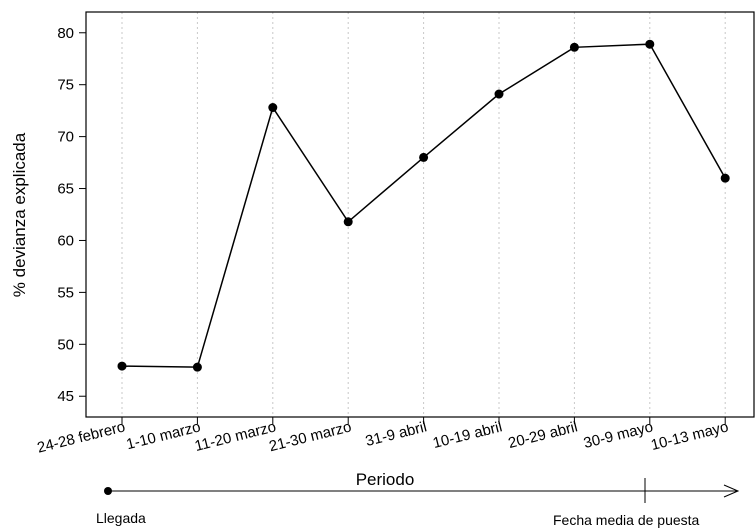 This screenshot has width=755, height=528. Describe the element at coordinates (65, 137) in the screenshot. I see `y-tick-label: 70` at that location.